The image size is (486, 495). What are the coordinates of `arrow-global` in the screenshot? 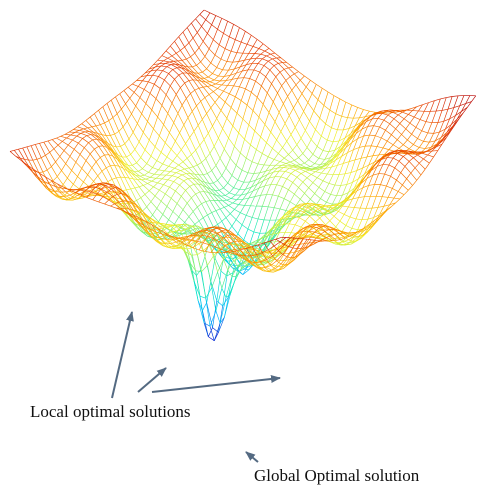 It's located at (252, 457).